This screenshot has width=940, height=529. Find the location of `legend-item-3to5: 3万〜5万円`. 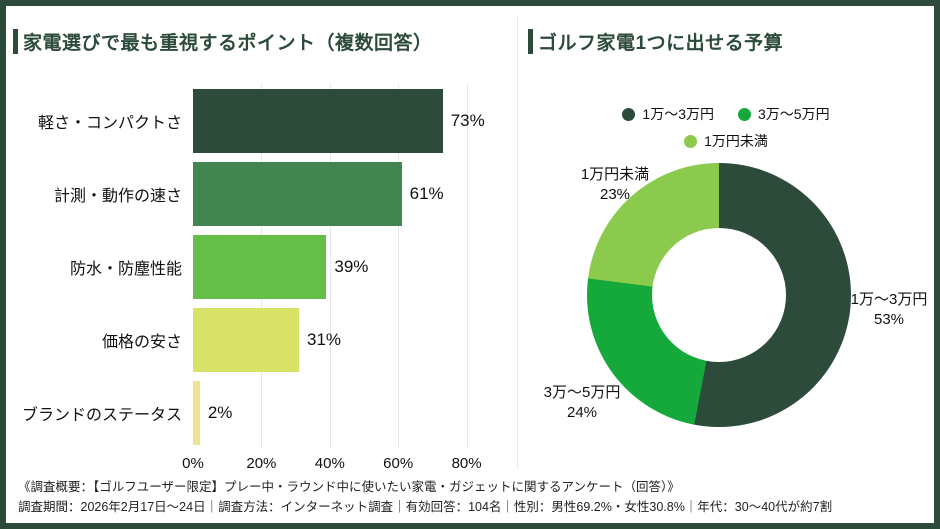

legend-item-3to5: 3万〜5万円 is located at coordinates (784, 114).